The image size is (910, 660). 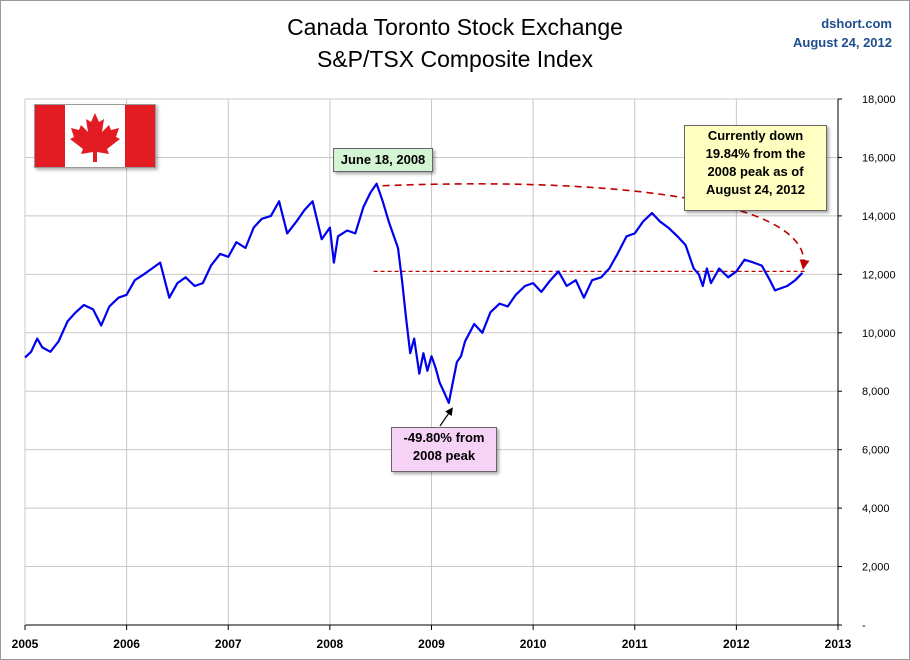 What do you see at coordinates (736, 644) in the screenshot?
I see `x-tick-label: 2012` at bounding box center [736, 644].